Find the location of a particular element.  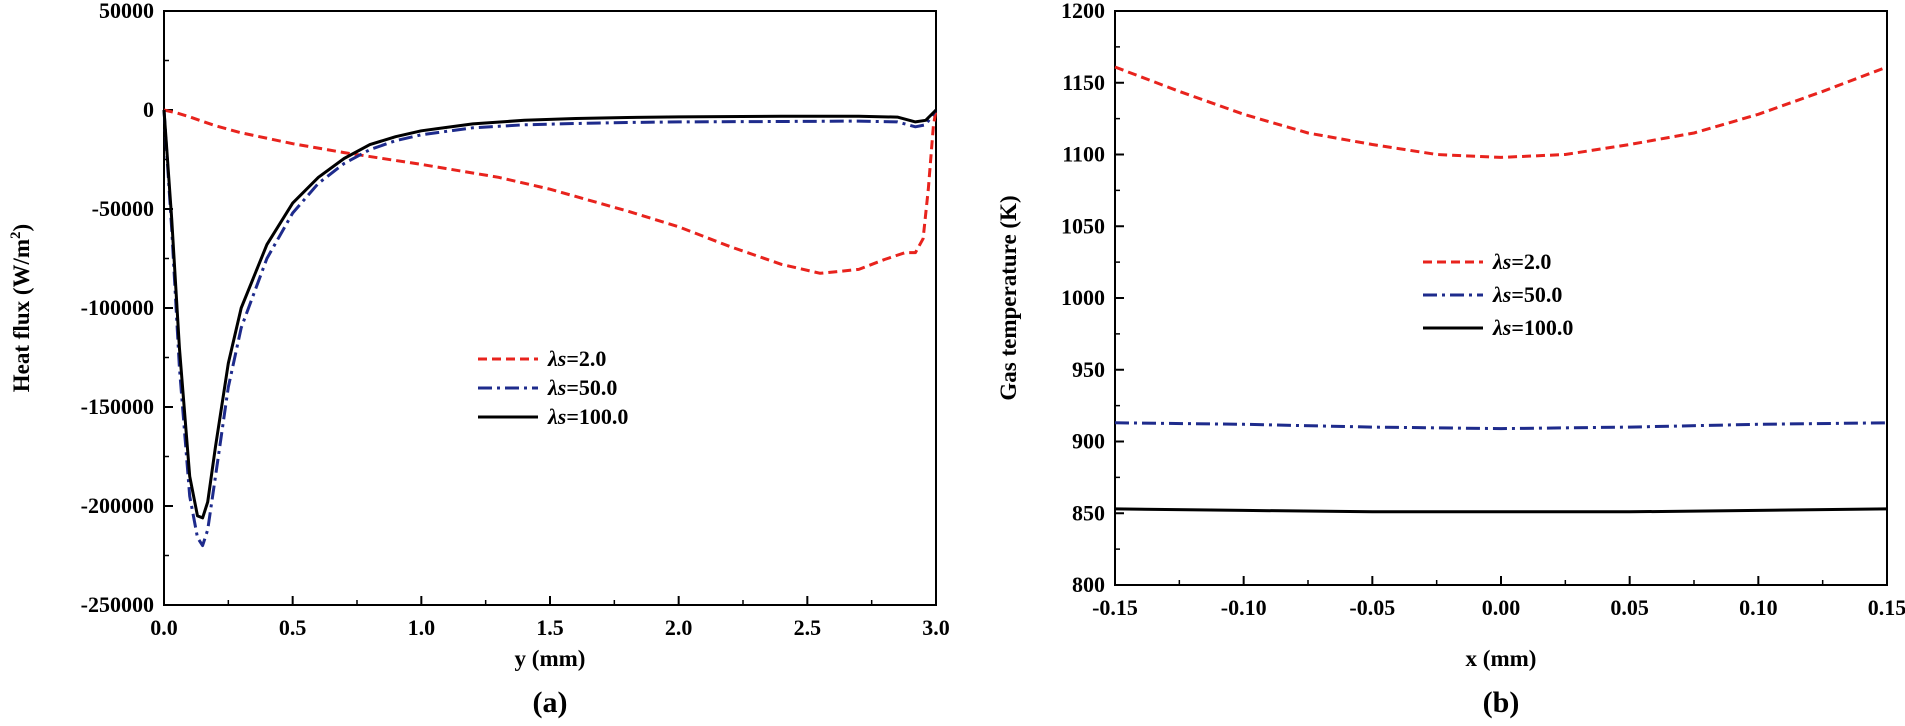

y-tick-label: 950 is located at coordinates (1088, 369).